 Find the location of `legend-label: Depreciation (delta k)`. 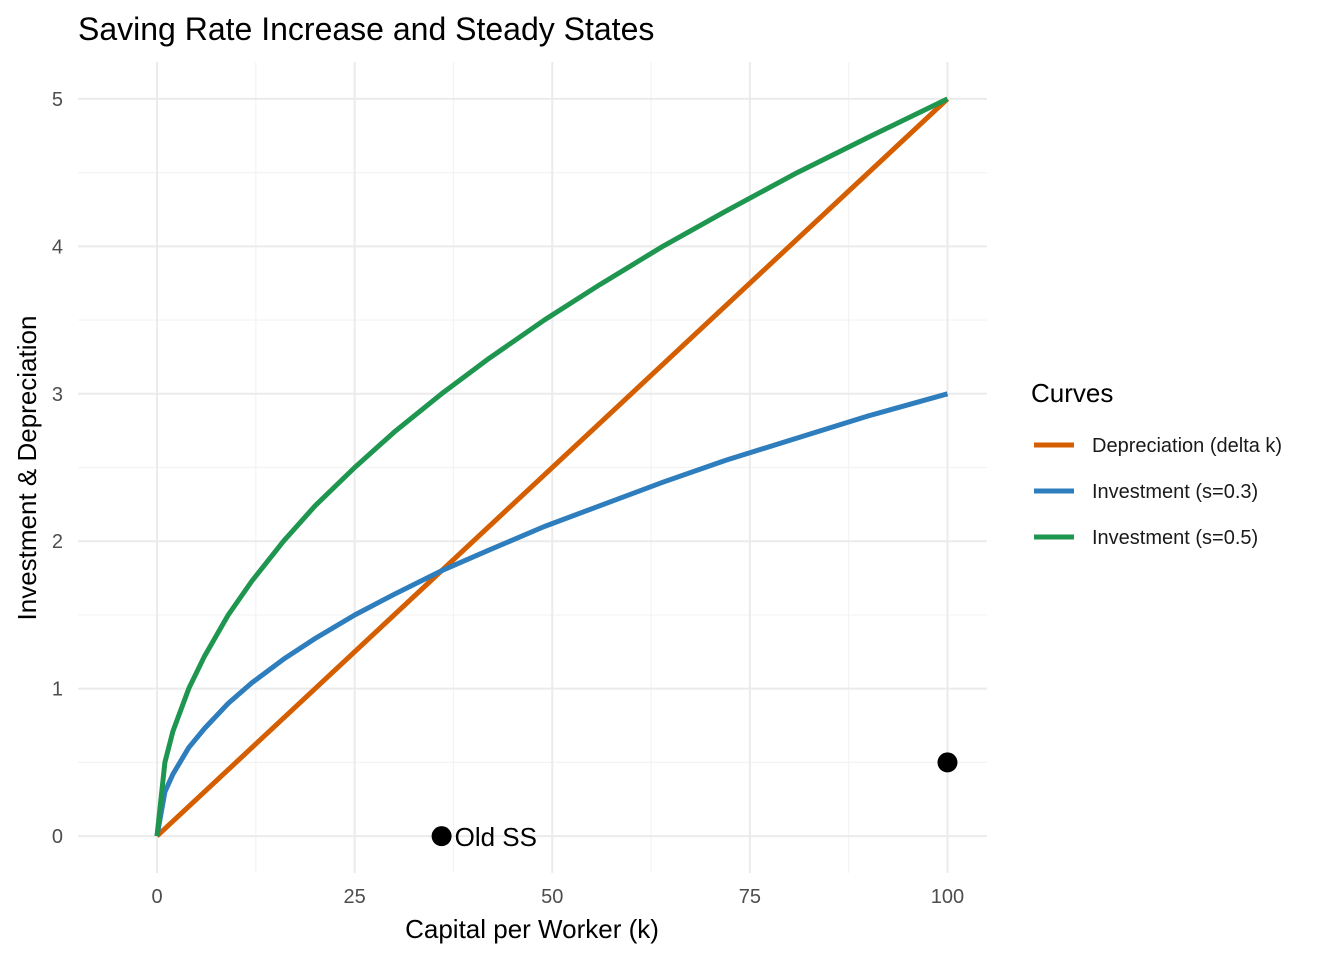

legend-label: Depreciation (delta k) is located at coordinates (1187, 446).